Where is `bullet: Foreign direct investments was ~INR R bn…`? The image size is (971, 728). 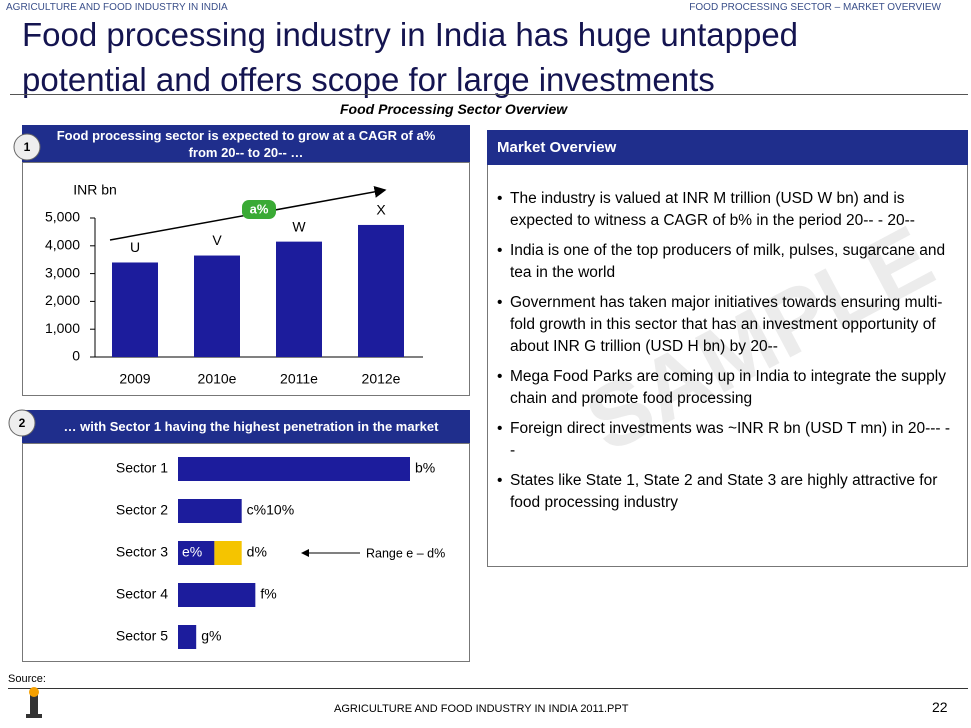 bullet: Foreign direct investments was ~INR R bn… is located at coordinates (721, 440).